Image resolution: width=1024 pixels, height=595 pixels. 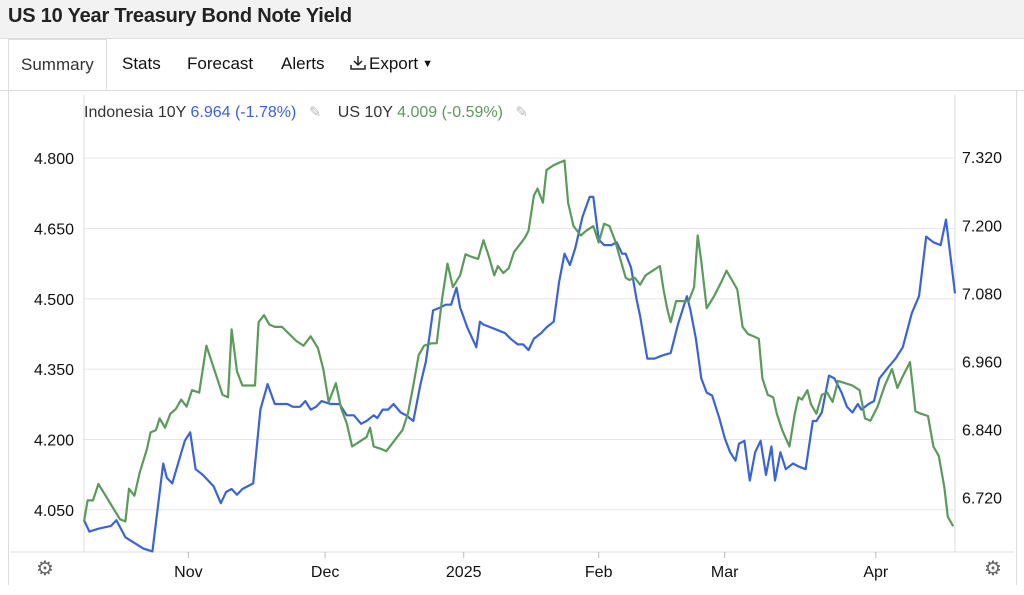 I want to click on export-label: Export, so click(x=394, y=63).